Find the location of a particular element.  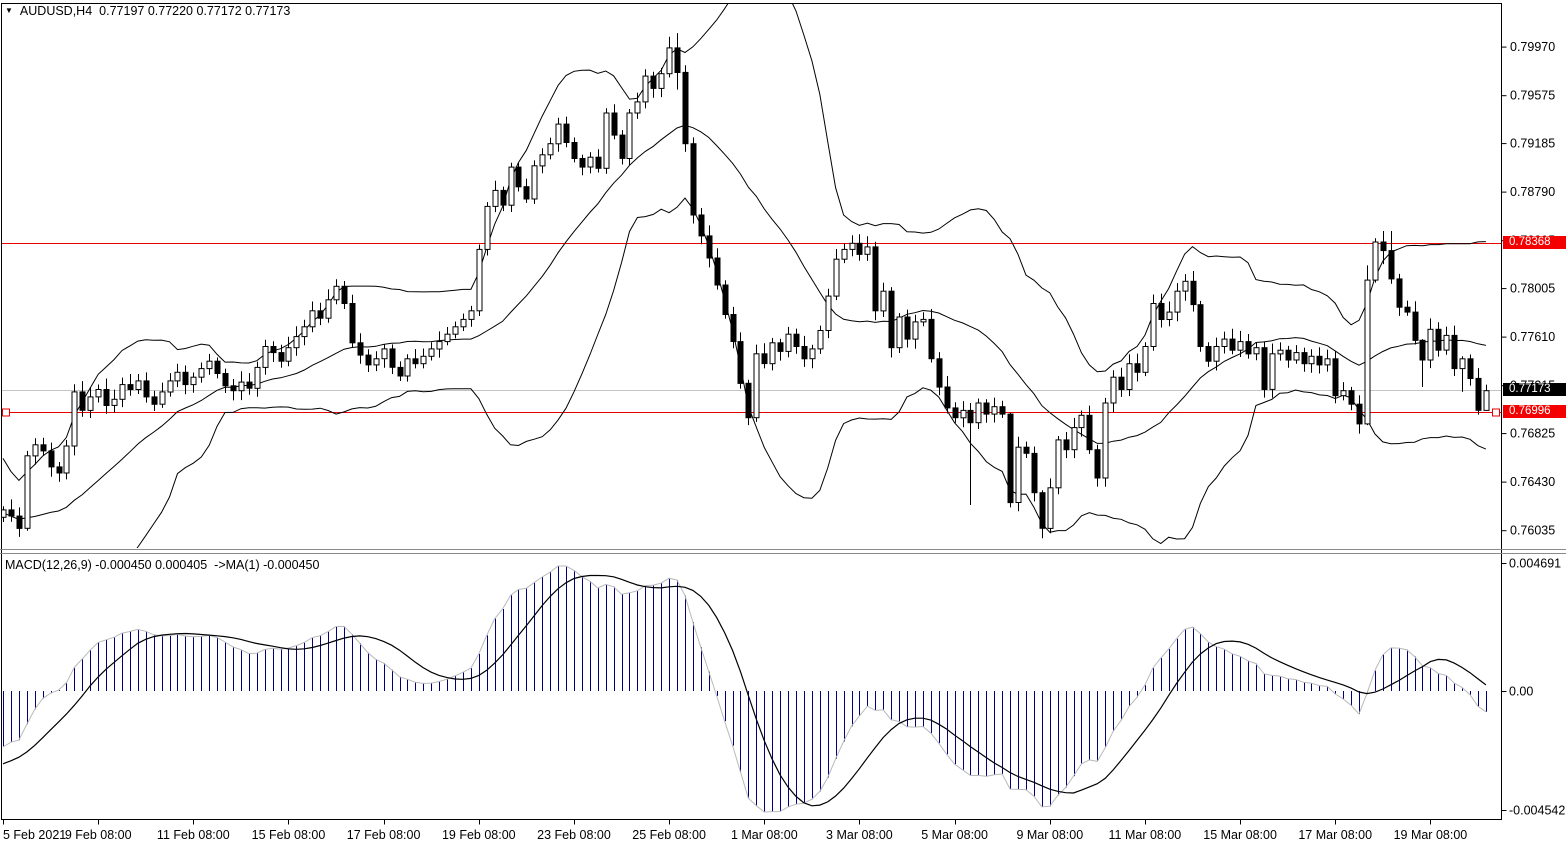

price-badge-resistance: 0.78368 is located at coordinates (1534, 242).